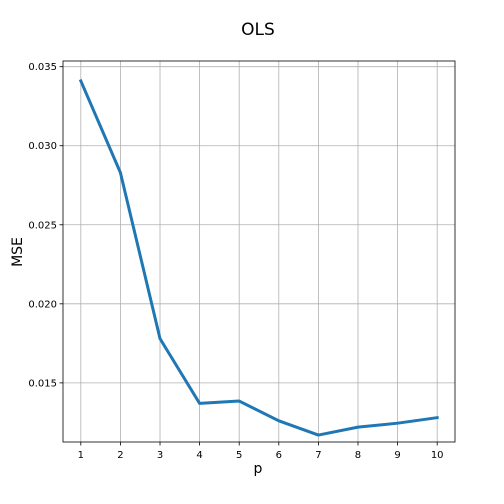  I want to click on x-tick-label: 10, so click(437, 455).